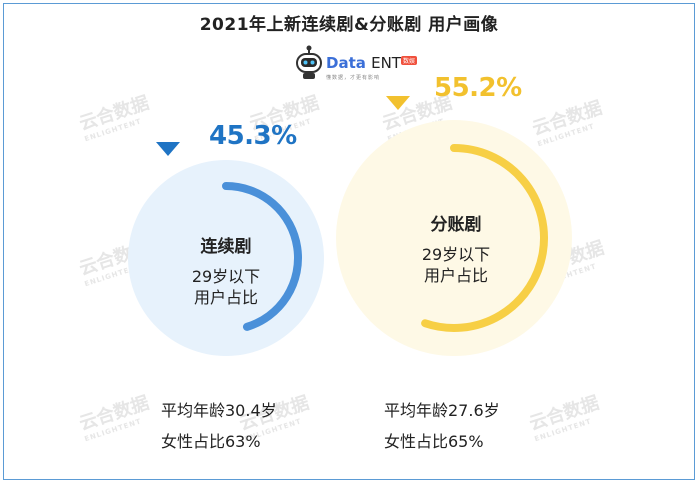 This screenshot has width=700, height=485. I want to click on serial-average-age: 平均年龄30.4岁, so click(219, 410).